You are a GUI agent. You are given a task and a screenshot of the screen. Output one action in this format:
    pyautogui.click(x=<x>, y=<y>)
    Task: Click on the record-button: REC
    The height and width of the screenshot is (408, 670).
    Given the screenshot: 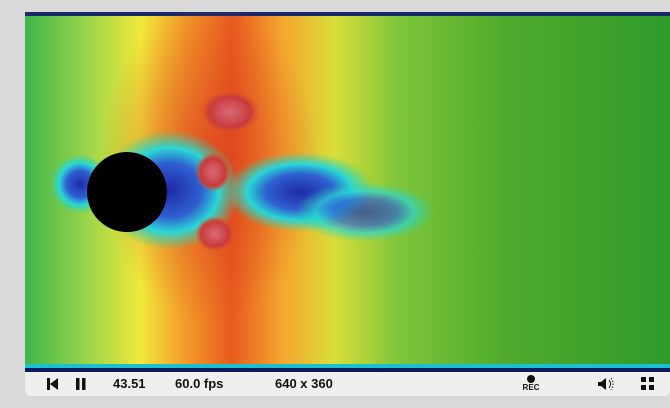 What is the action you would take?
    pyautogui.click(x=531, y=385)
    